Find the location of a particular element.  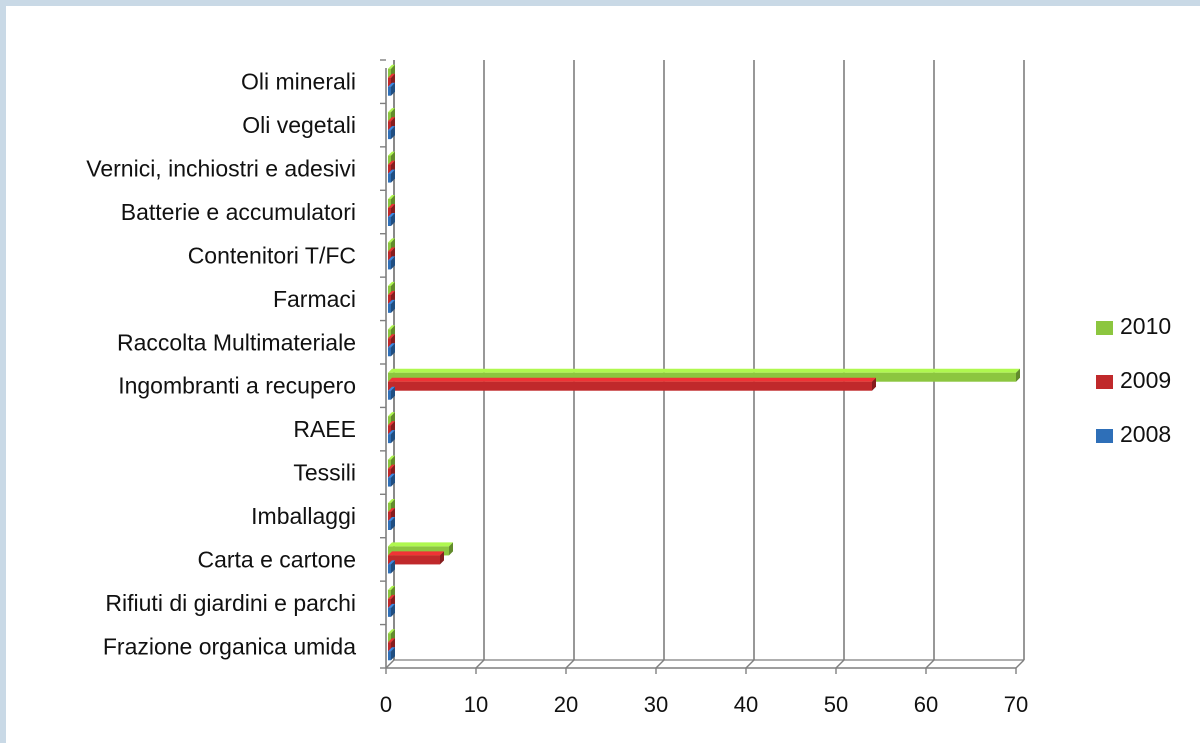

category-label-farmaci: Farmaci is located at coordinates (314, 299).